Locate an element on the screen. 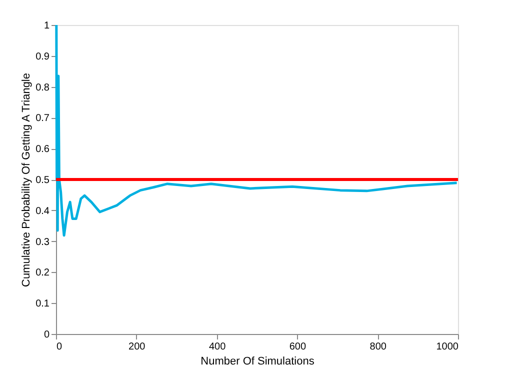 The height and width of the screenshot is (384, 512). y-tick-label: 0.2 is located at coordinates (43, 273).